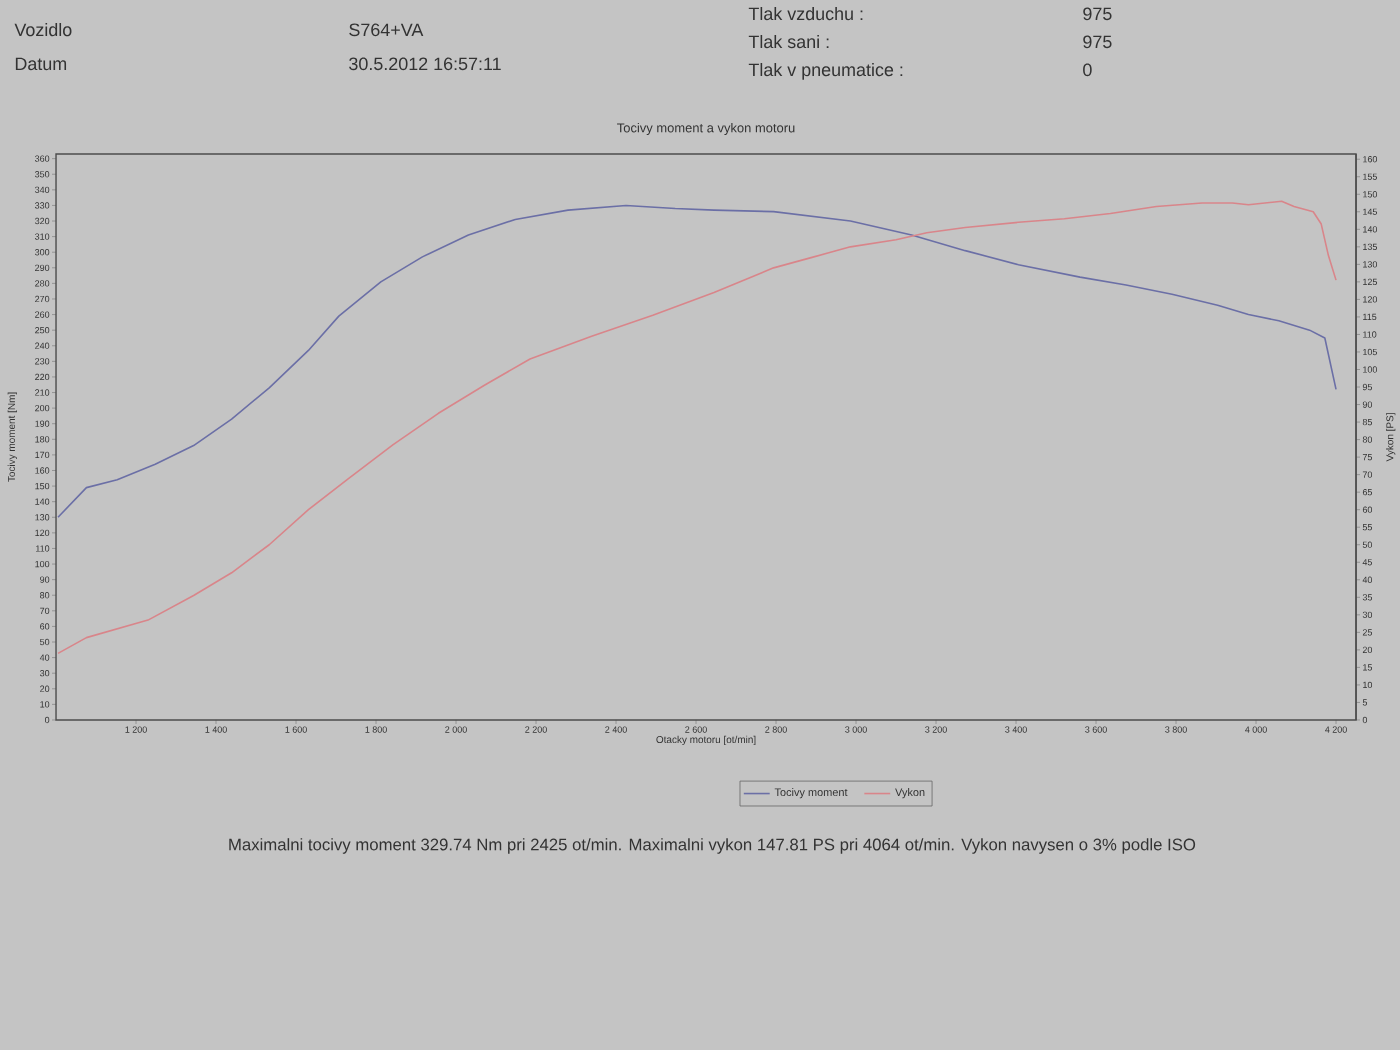  Describe the element at coordinates (425, 64) in the screenshot. I see `text: 30.5.2012 16:57:11` at that location.